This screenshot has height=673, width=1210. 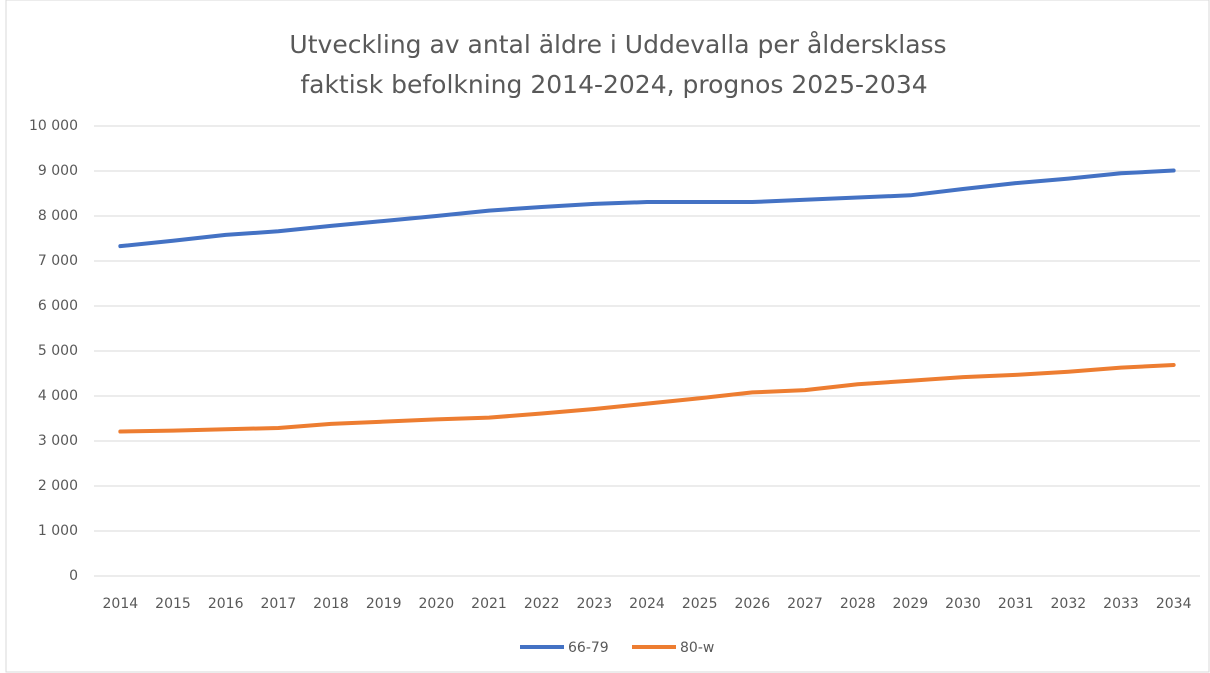 I want to click on y-tick-label: 9 000, so click(x=58, y=171).